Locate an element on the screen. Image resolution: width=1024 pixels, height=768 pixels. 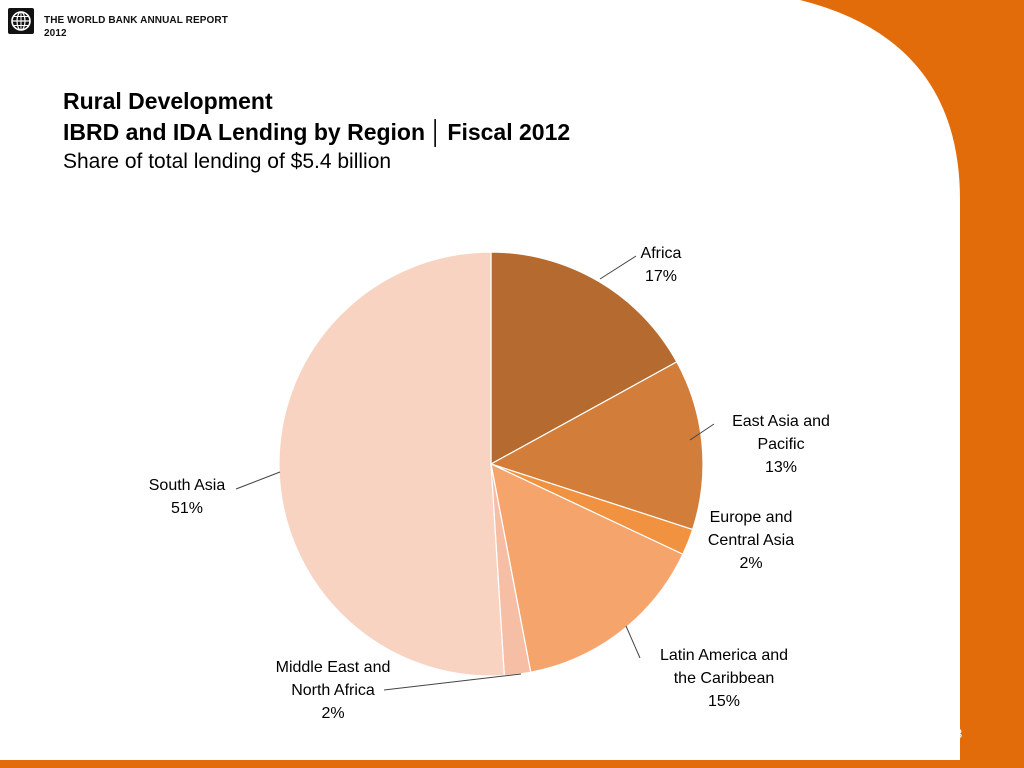
slide-title: Rural Development is located at coordinates (168, 101).